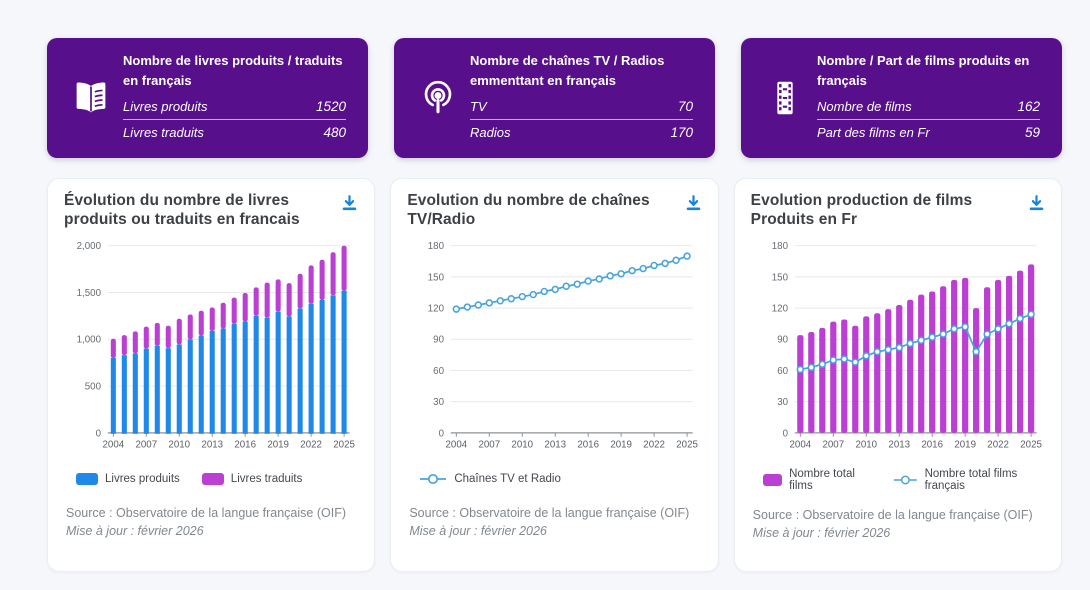 Image resolution: width=1090 pixels, height=590 pixels. I want to click on kpi-value: 170, so click(681, 132).